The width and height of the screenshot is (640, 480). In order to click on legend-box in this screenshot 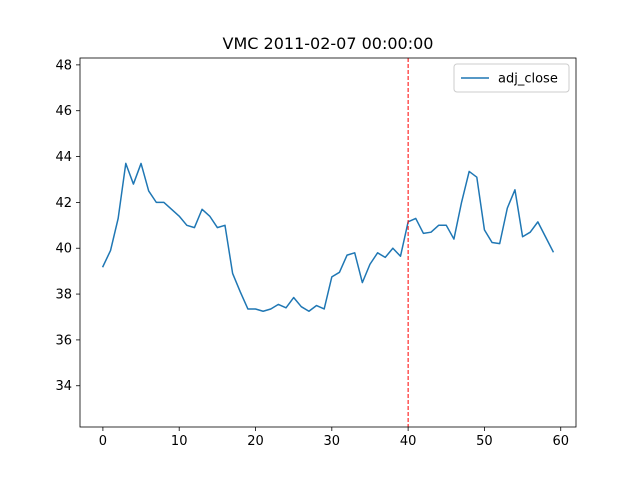, I will do `click(511, 78)`.